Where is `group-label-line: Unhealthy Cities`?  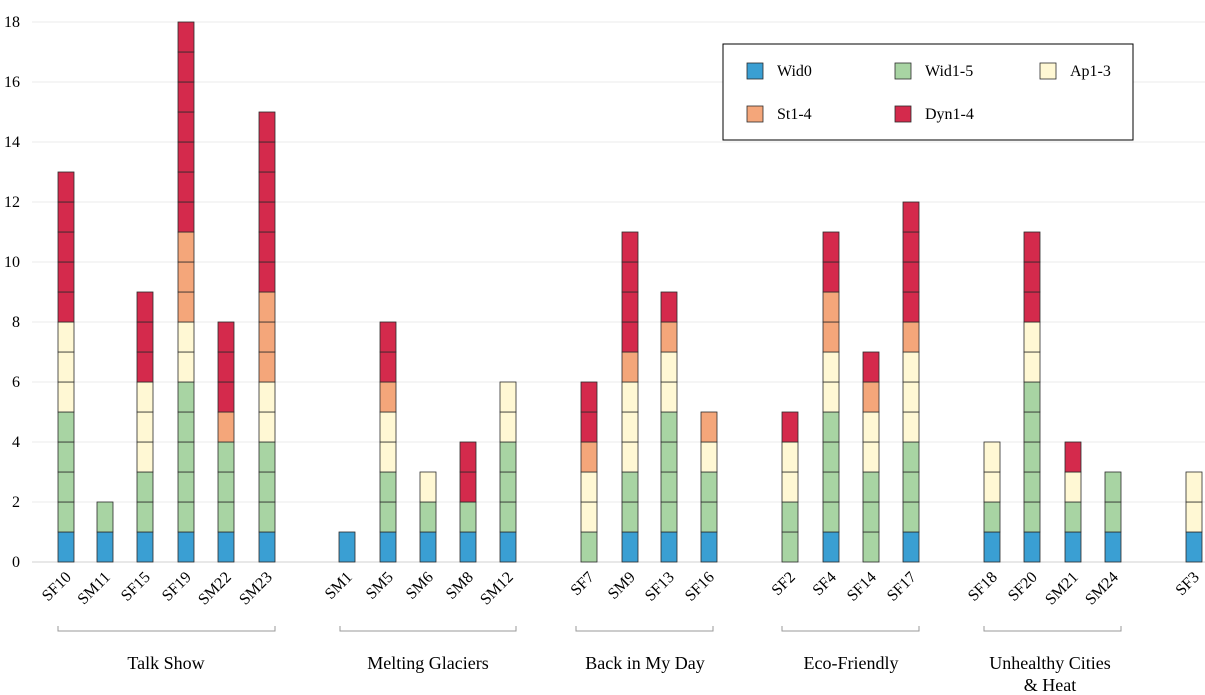
group-label-line: Unhealthy Cities is located at coordinates (1049, 663).